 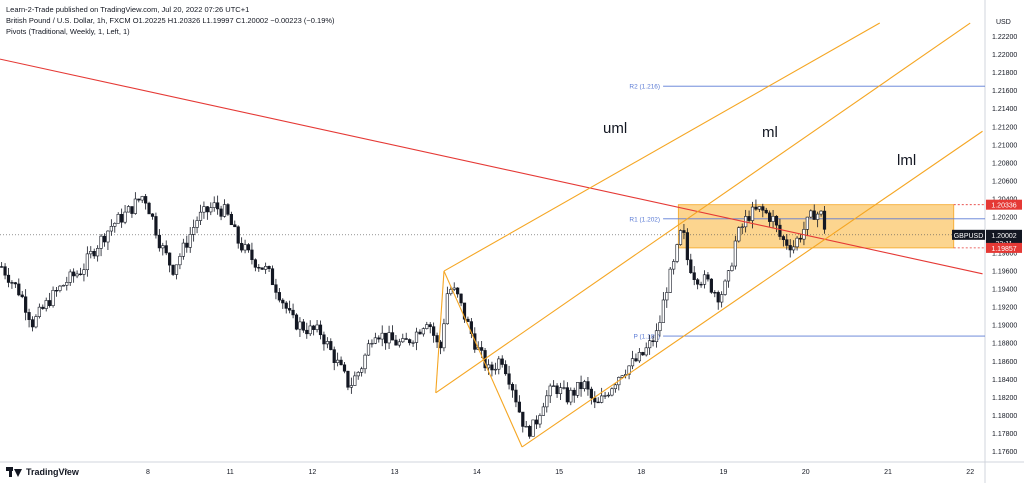 What do you see at coordinates (52, 472) in the screenshot?
I see `brand-name: TradingView` at bounding box center [52, 472].